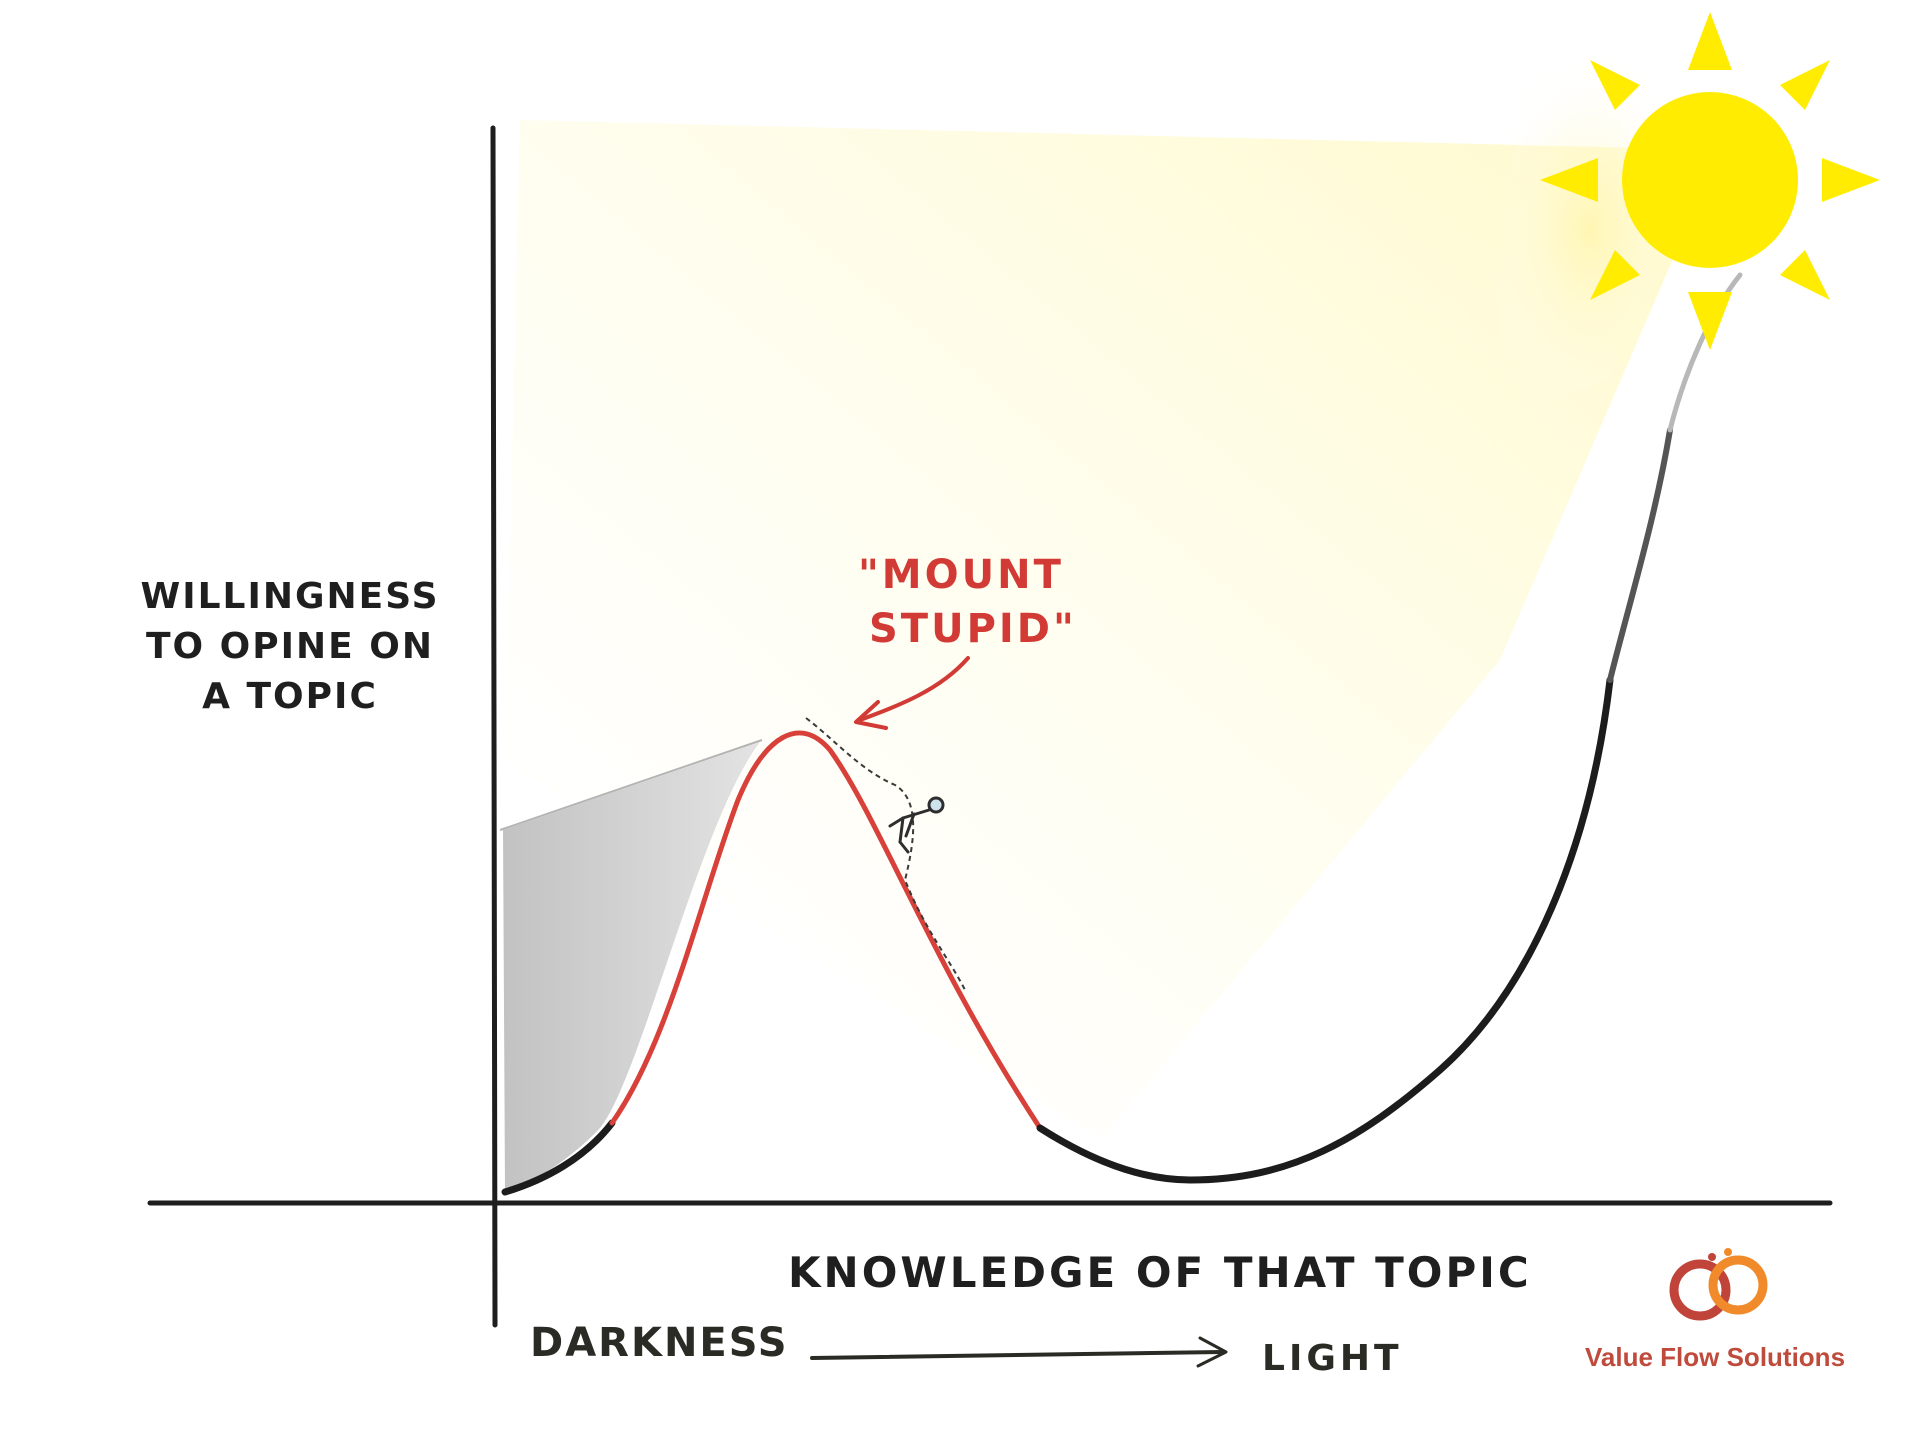 This screenshot has width=1920, height=1431. Describe the element at coordinates (558, 1157) in the screenshot. I see `curve-start-segment` at that location.